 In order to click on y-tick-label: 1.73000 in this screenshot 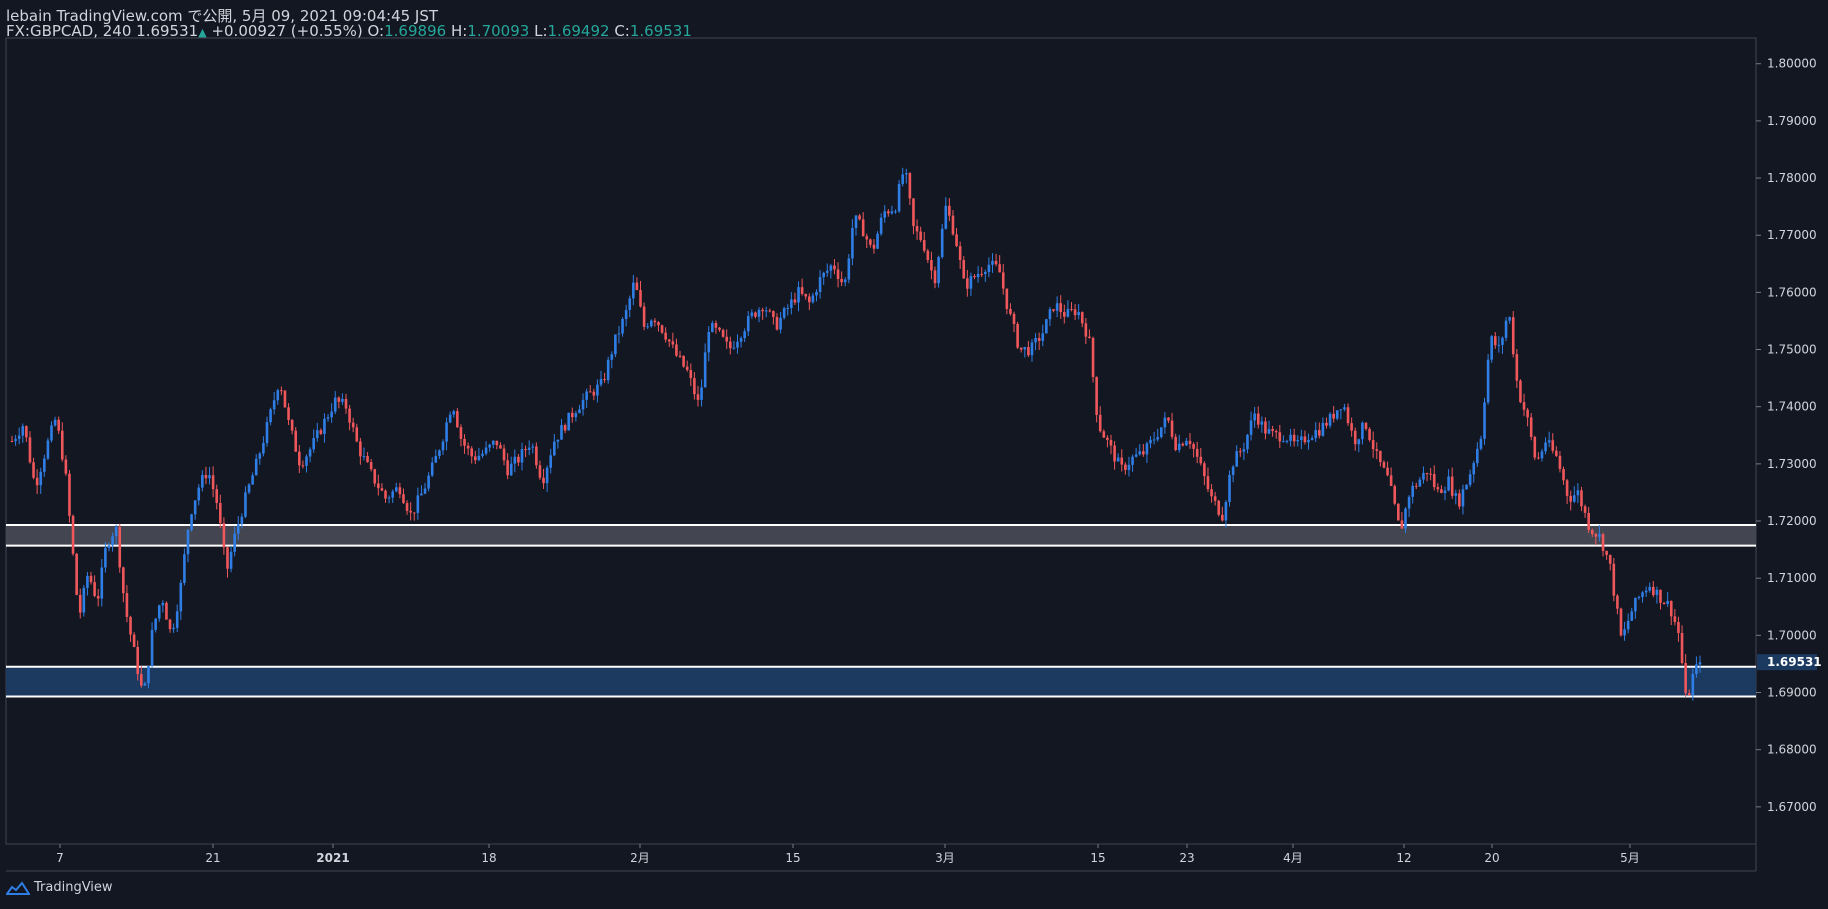, I will do `click(1792, 464)`.